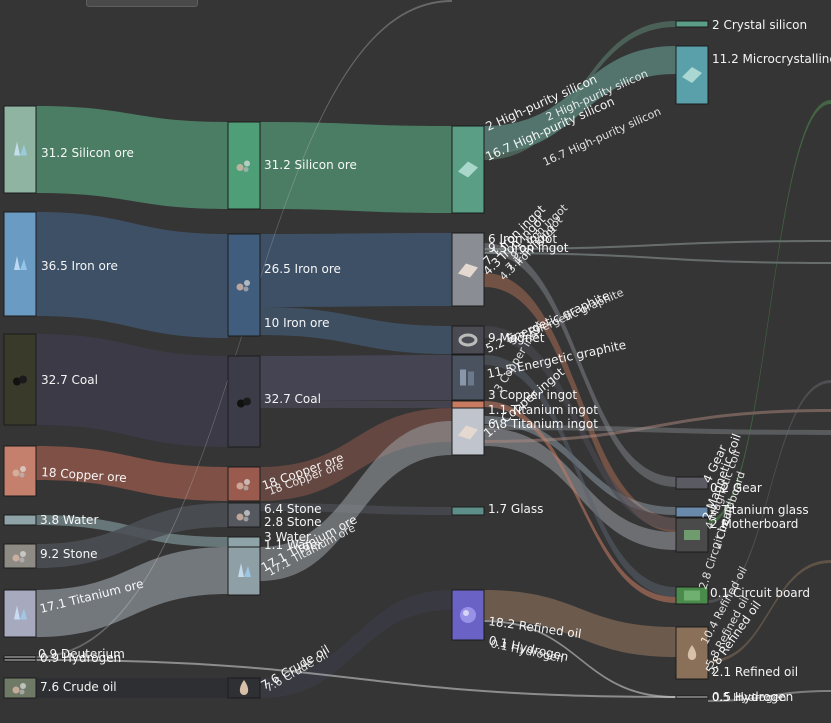  What do you see at coordinates (142, 3) in the screenshot?
I see `toolbar-button` at bounding box center [142, 3].